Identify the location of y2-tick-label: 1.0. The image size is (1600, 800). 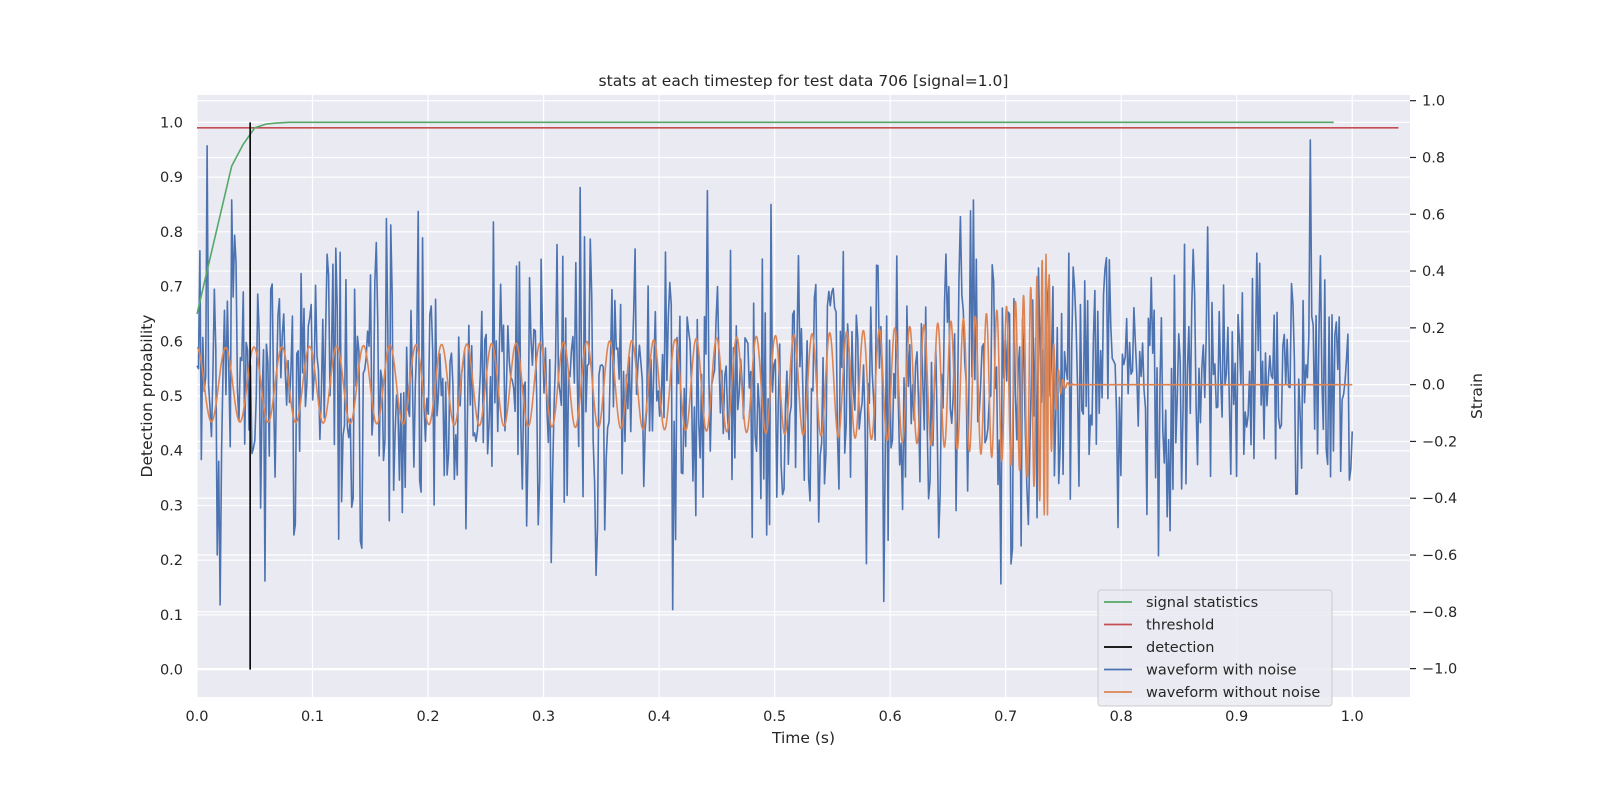
(1433, 102).